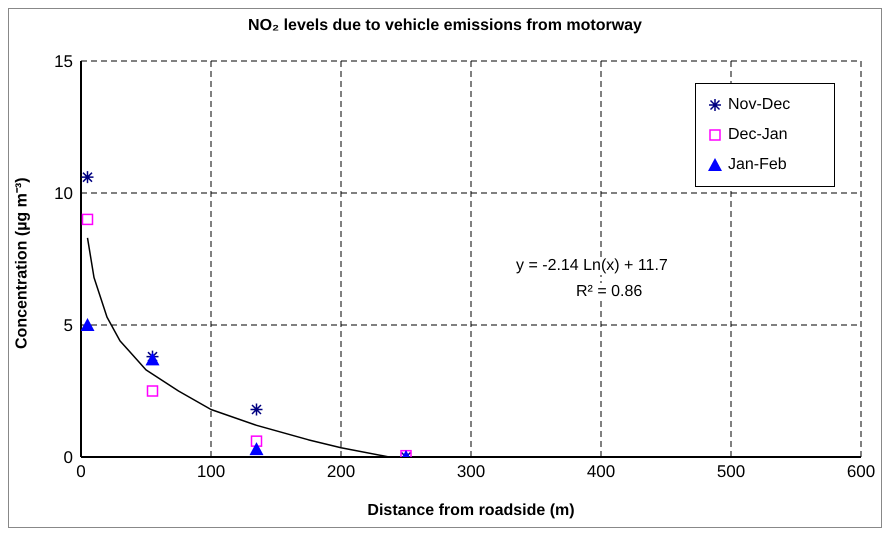 The width and height of the screenshot is (888, 534). I want to click on y-tick-label: 15, so click(63, 62).